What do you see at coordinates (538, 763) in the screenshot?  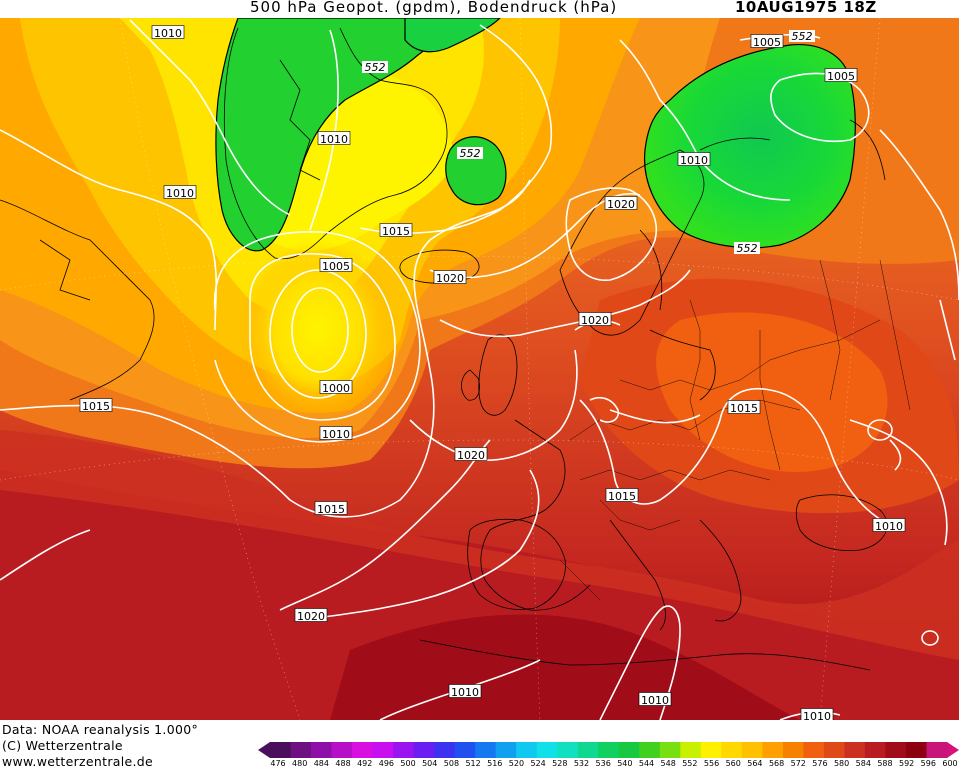 I see `scale-tick-label: 524` at bounding box center [538, 763].